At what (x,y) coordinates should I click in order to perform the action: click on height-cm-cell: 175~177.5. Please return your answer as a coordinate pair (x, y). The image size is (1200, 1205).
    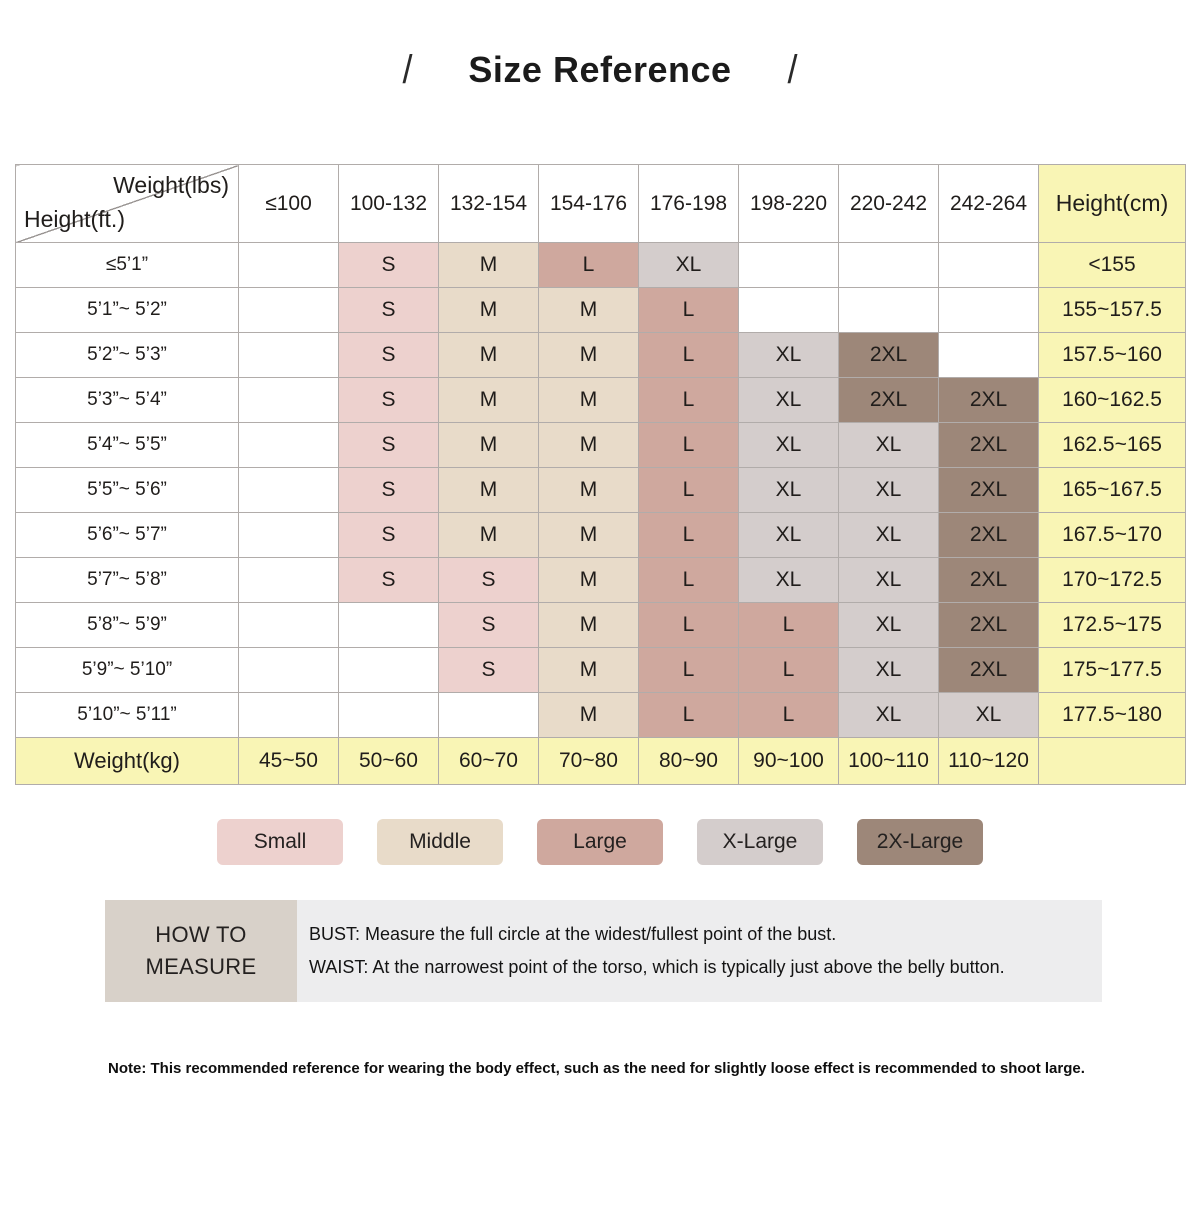
    Looking at the image, I should click on (1112, 670).